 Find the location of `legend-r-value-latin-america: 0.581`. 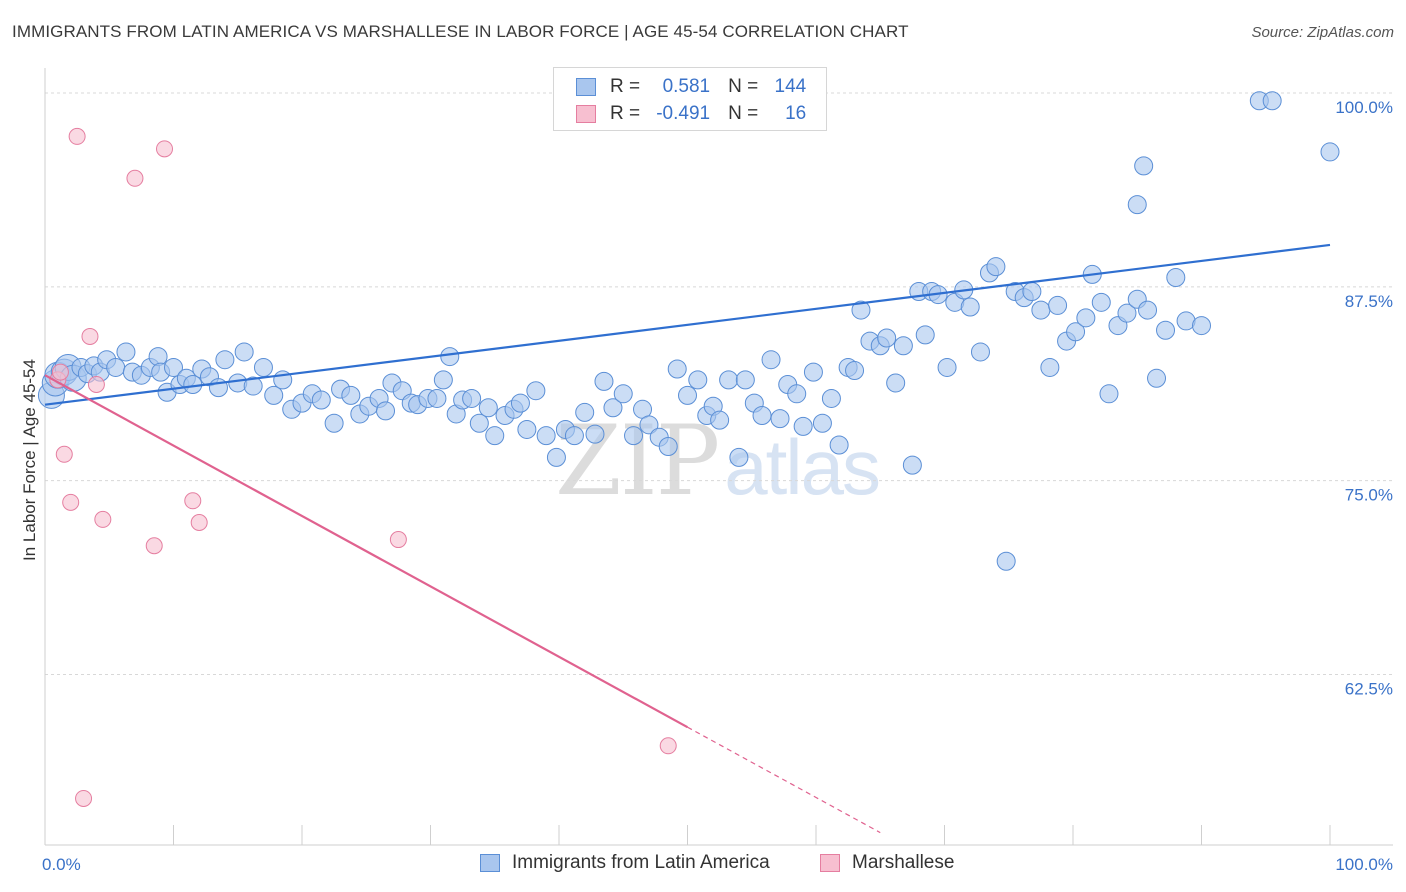

legend-r-value-latin-america: 0.581 is located at coordinates (686, 86).